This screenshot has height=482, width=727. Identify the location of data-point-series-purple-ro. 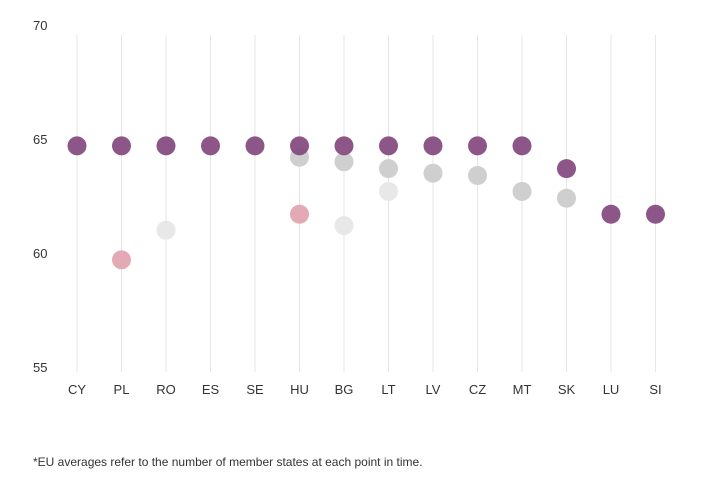
(166, 146).